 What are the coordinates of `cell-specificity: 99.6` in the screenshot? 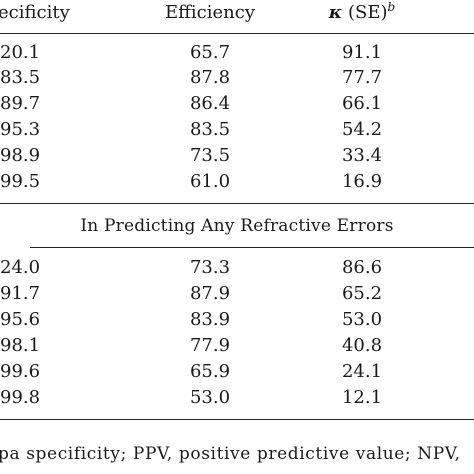 It's located at (20, 371).